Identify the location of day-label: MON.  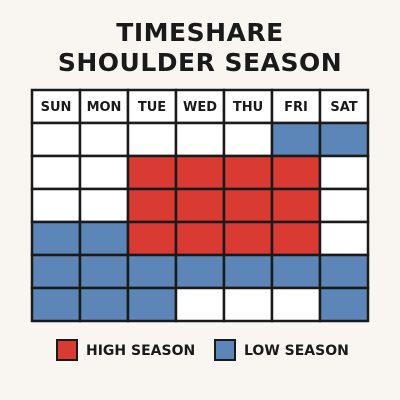
(104, 107).